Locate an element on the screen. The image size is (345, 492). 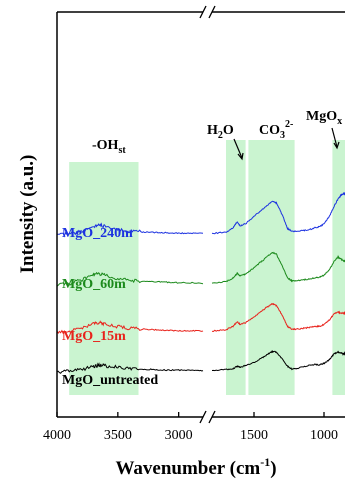
x-tick-label-1000: 1000 is located at coordinates (324, 435).